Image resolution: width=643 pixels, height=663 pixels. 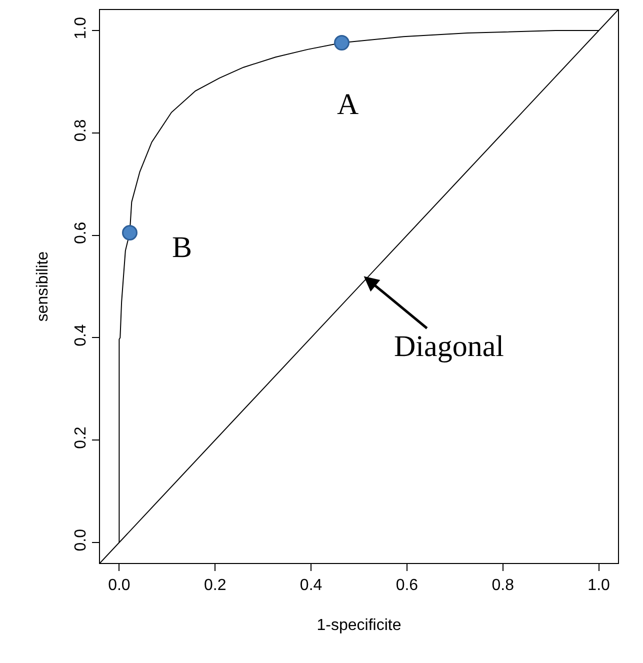 What do you see at coordinates (407, 585) in the screenshot?
I see `x-tick-label: 0.6` at bounding box center [407, 585].